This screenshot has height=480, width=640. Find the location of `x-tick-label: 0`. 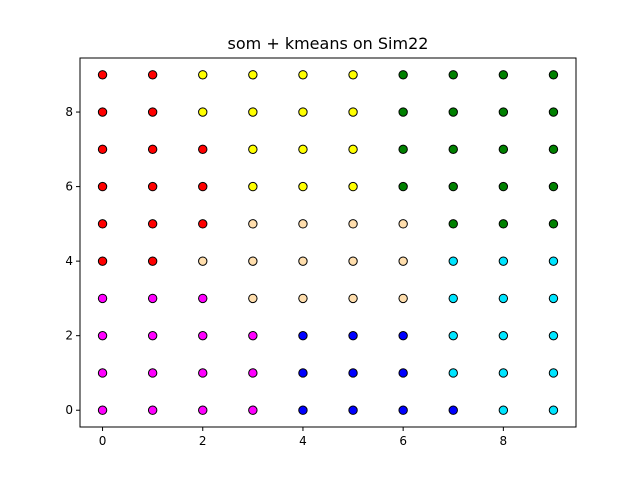

x-tick-label: 0 is located at coordinates (103, 441).